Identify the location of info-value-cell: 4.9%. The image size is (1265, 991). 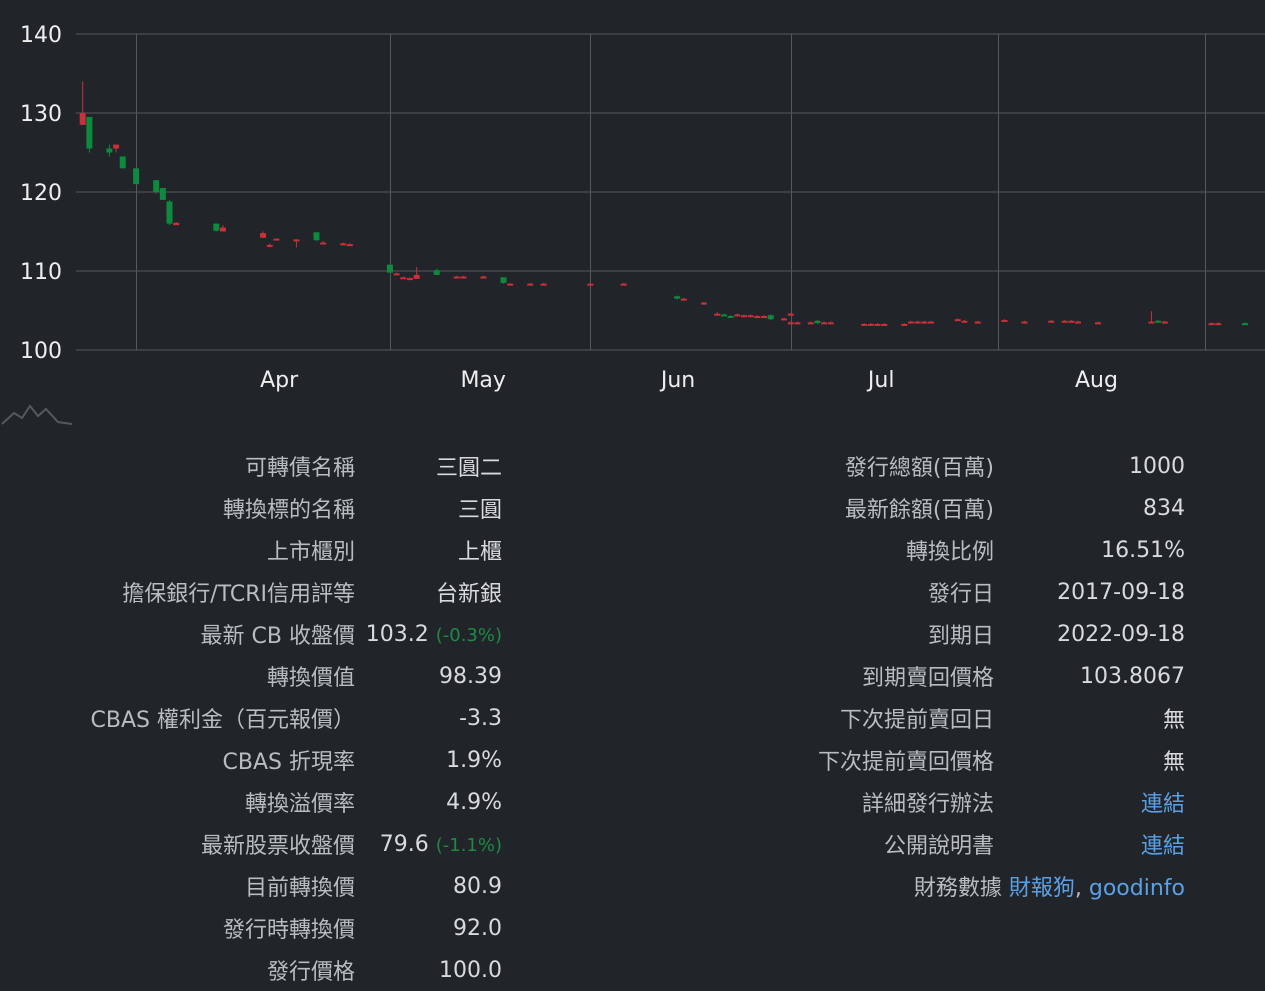
(428, 802).